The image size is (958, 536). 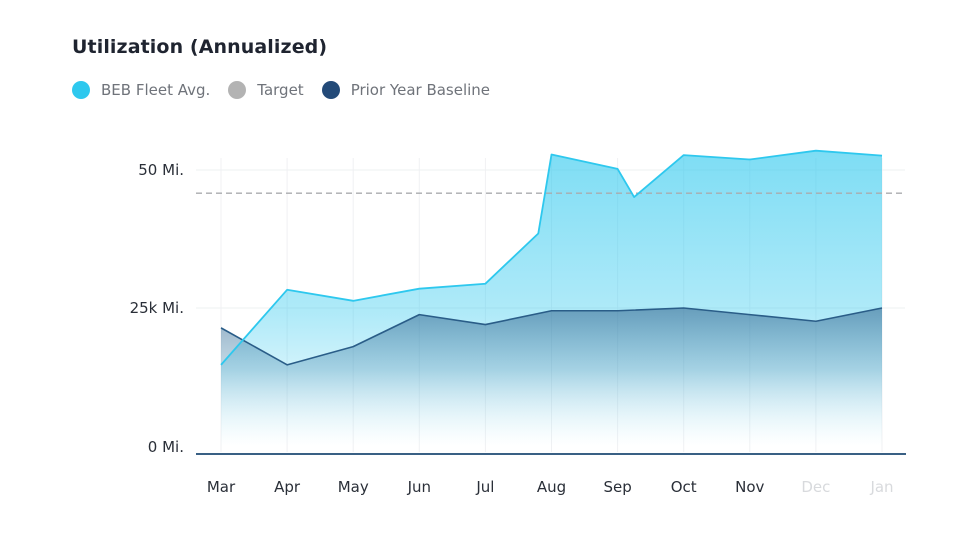 I want to click on legend-label-prior-year-baseline: Prior Year Baseline, so click(x=420, y=90).